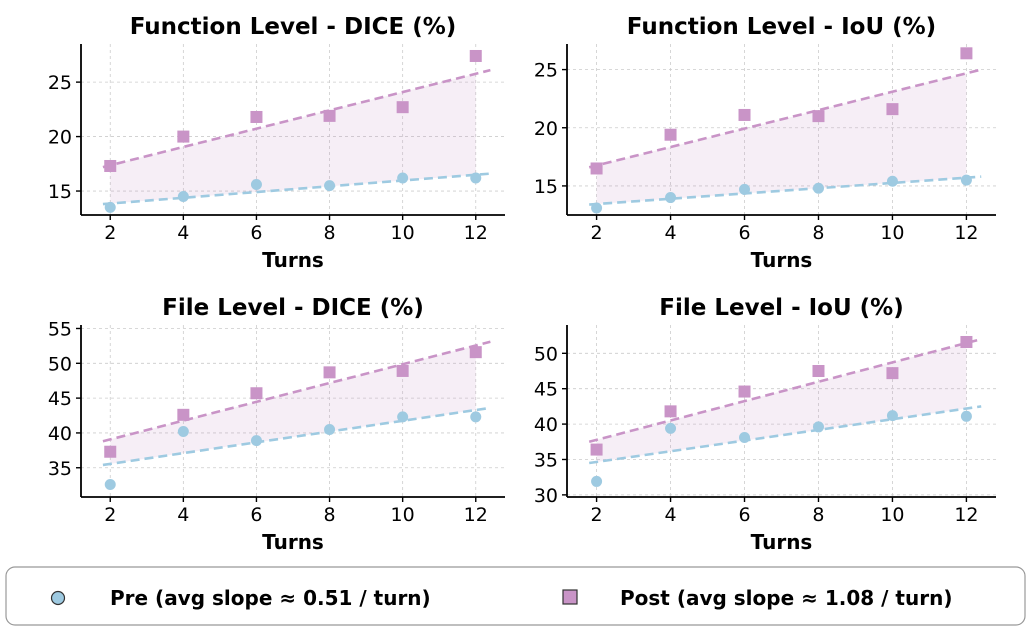 The image size is (1031, 628). I want to click on chart-title: Function Level - DICE (%), so click(293, 27).